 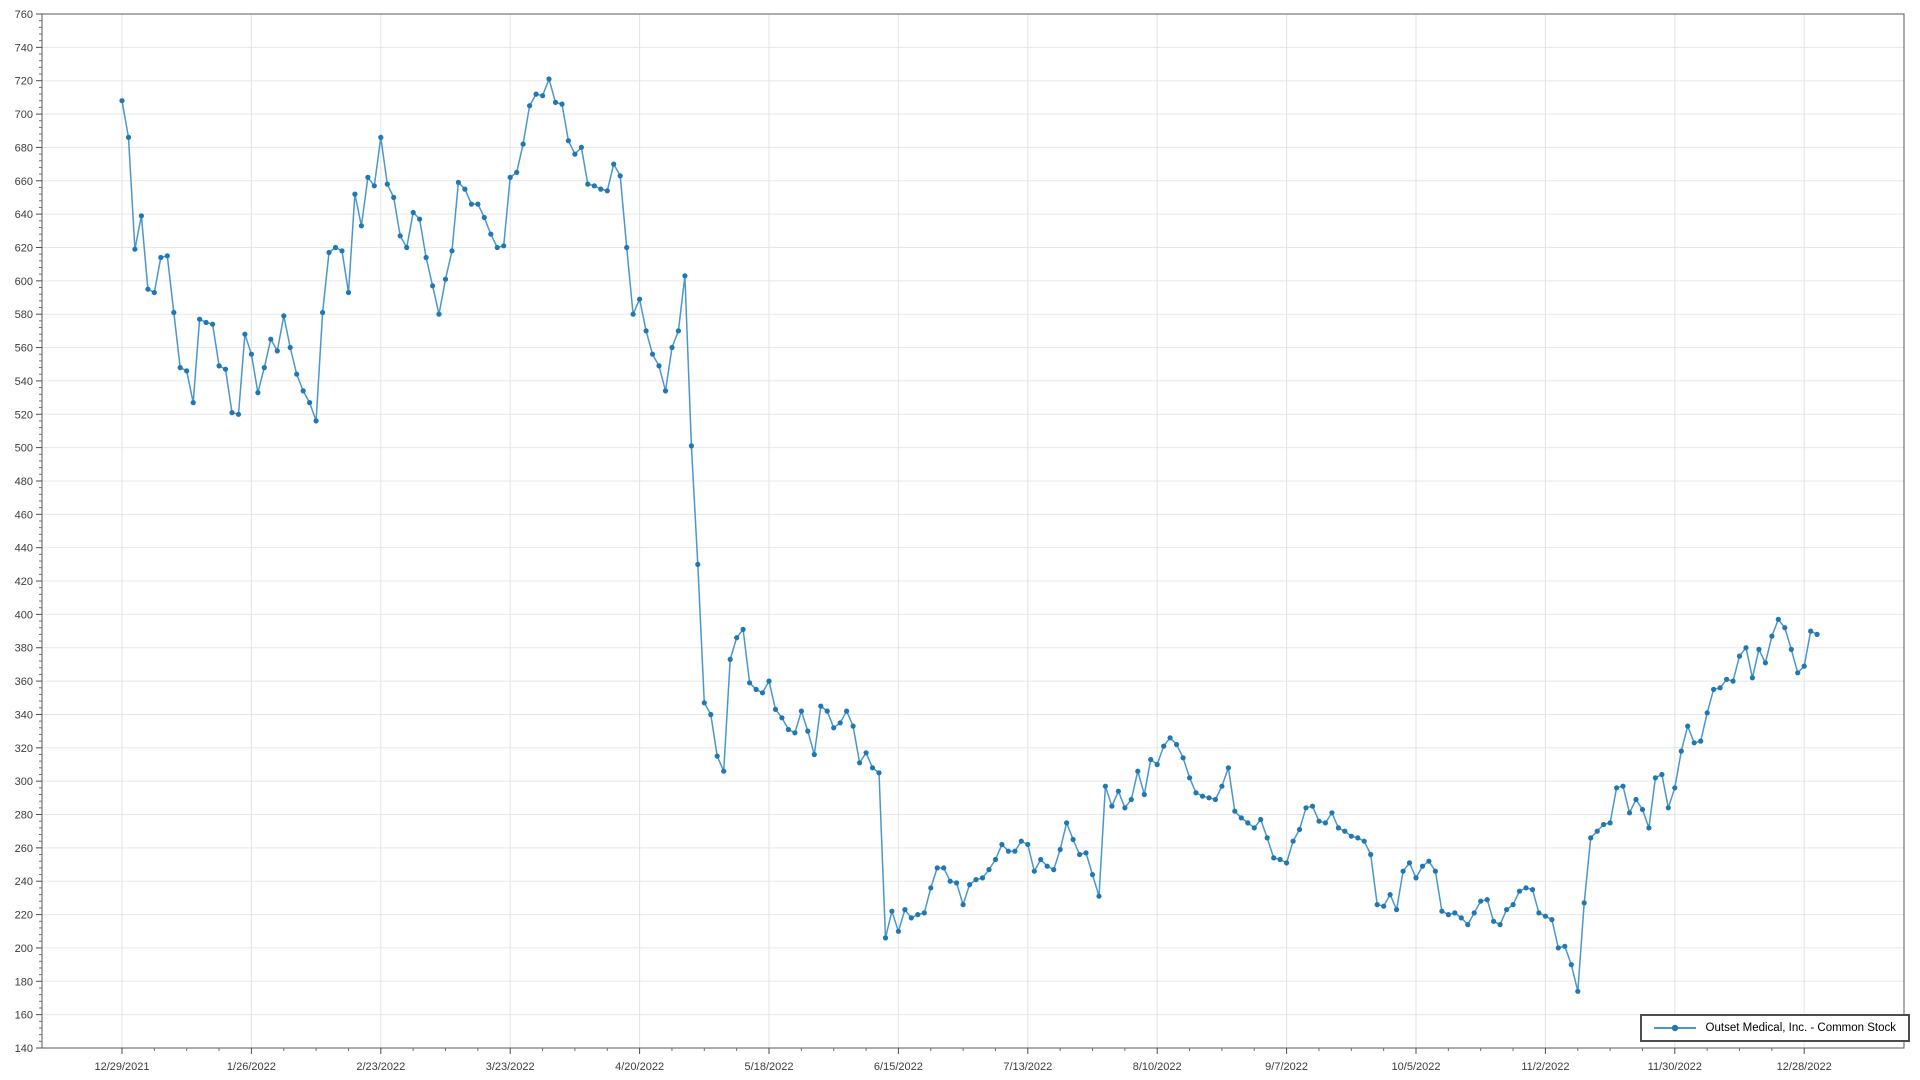 What do you see at coordinates (24, 182) in the screenshot?
I see `y-tick-label: 660` at bounding box center [24, 182].